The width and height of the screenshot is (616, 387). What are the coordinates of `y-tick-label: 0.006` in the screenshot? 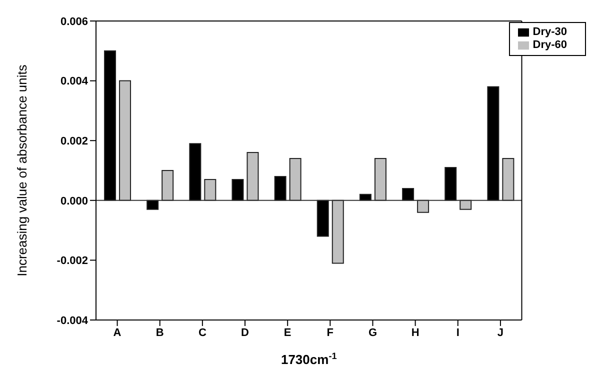 It's located at (74, 22).